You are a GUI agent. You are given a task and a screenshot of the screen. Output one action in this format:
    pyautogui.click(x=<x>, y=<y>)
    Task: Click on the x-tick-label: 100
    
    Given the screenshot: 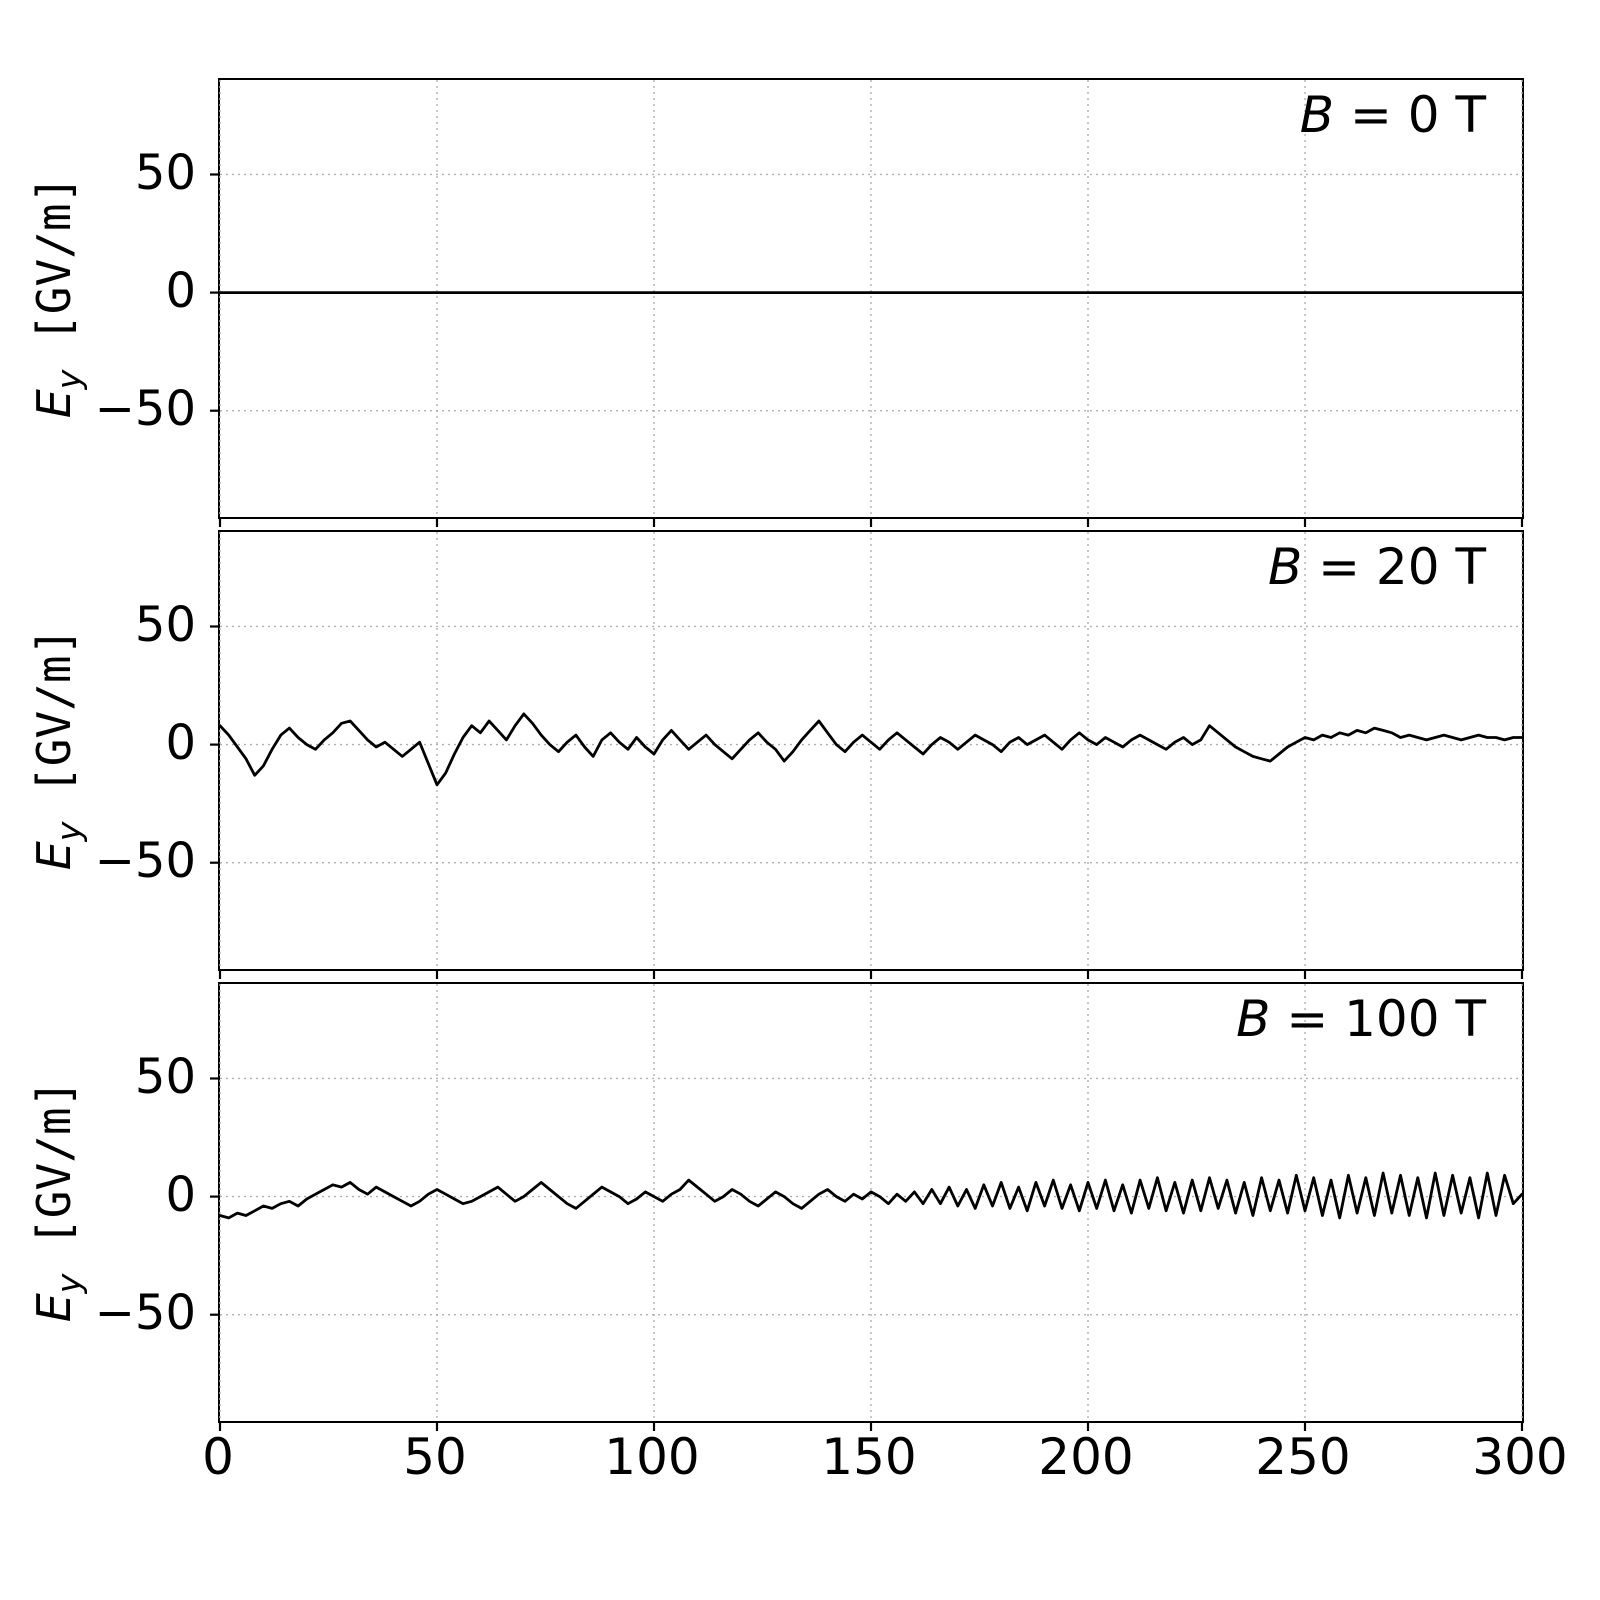 What is the action you would take?
    pyautogui.click(x=652, y=1457)
    